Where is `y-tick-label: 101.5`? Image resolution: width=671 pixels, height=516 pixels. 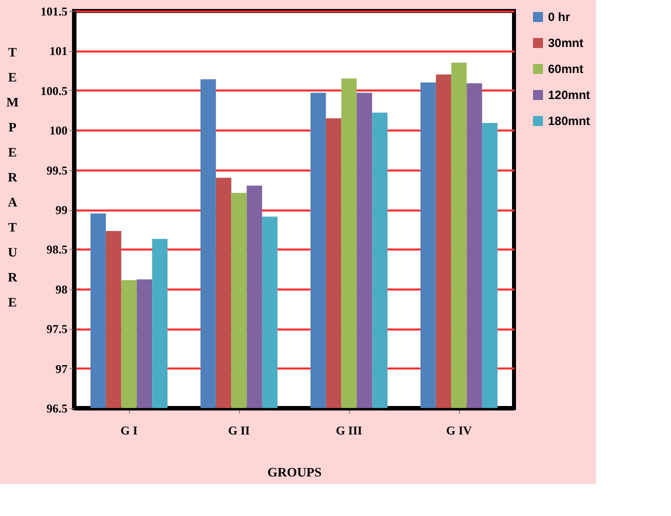
y-tick-label: 101.5 is located at coordinates (54, 11).